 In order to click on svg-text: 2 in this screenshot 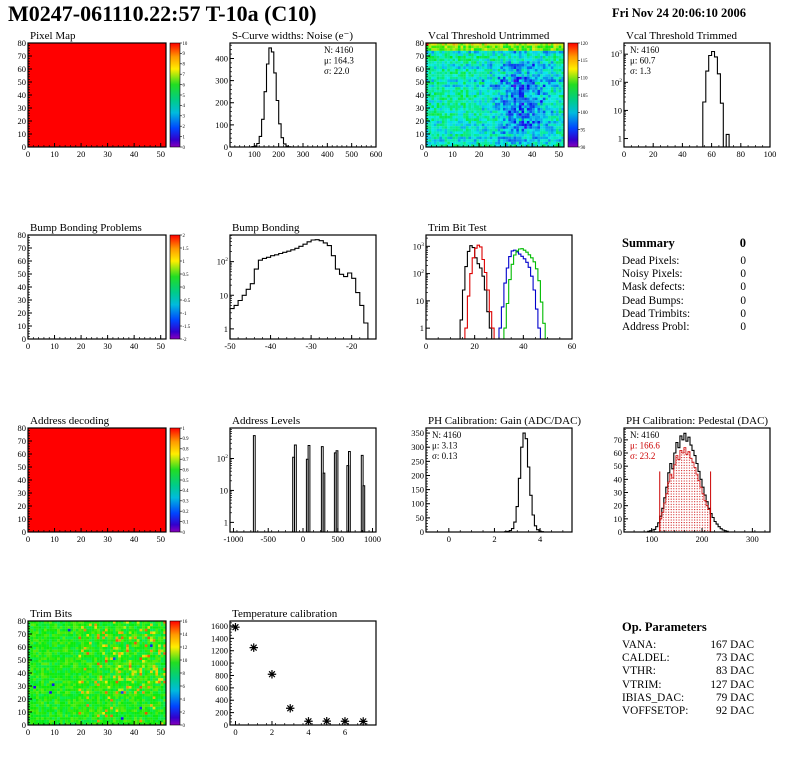, I will do `click(184, 127)`.